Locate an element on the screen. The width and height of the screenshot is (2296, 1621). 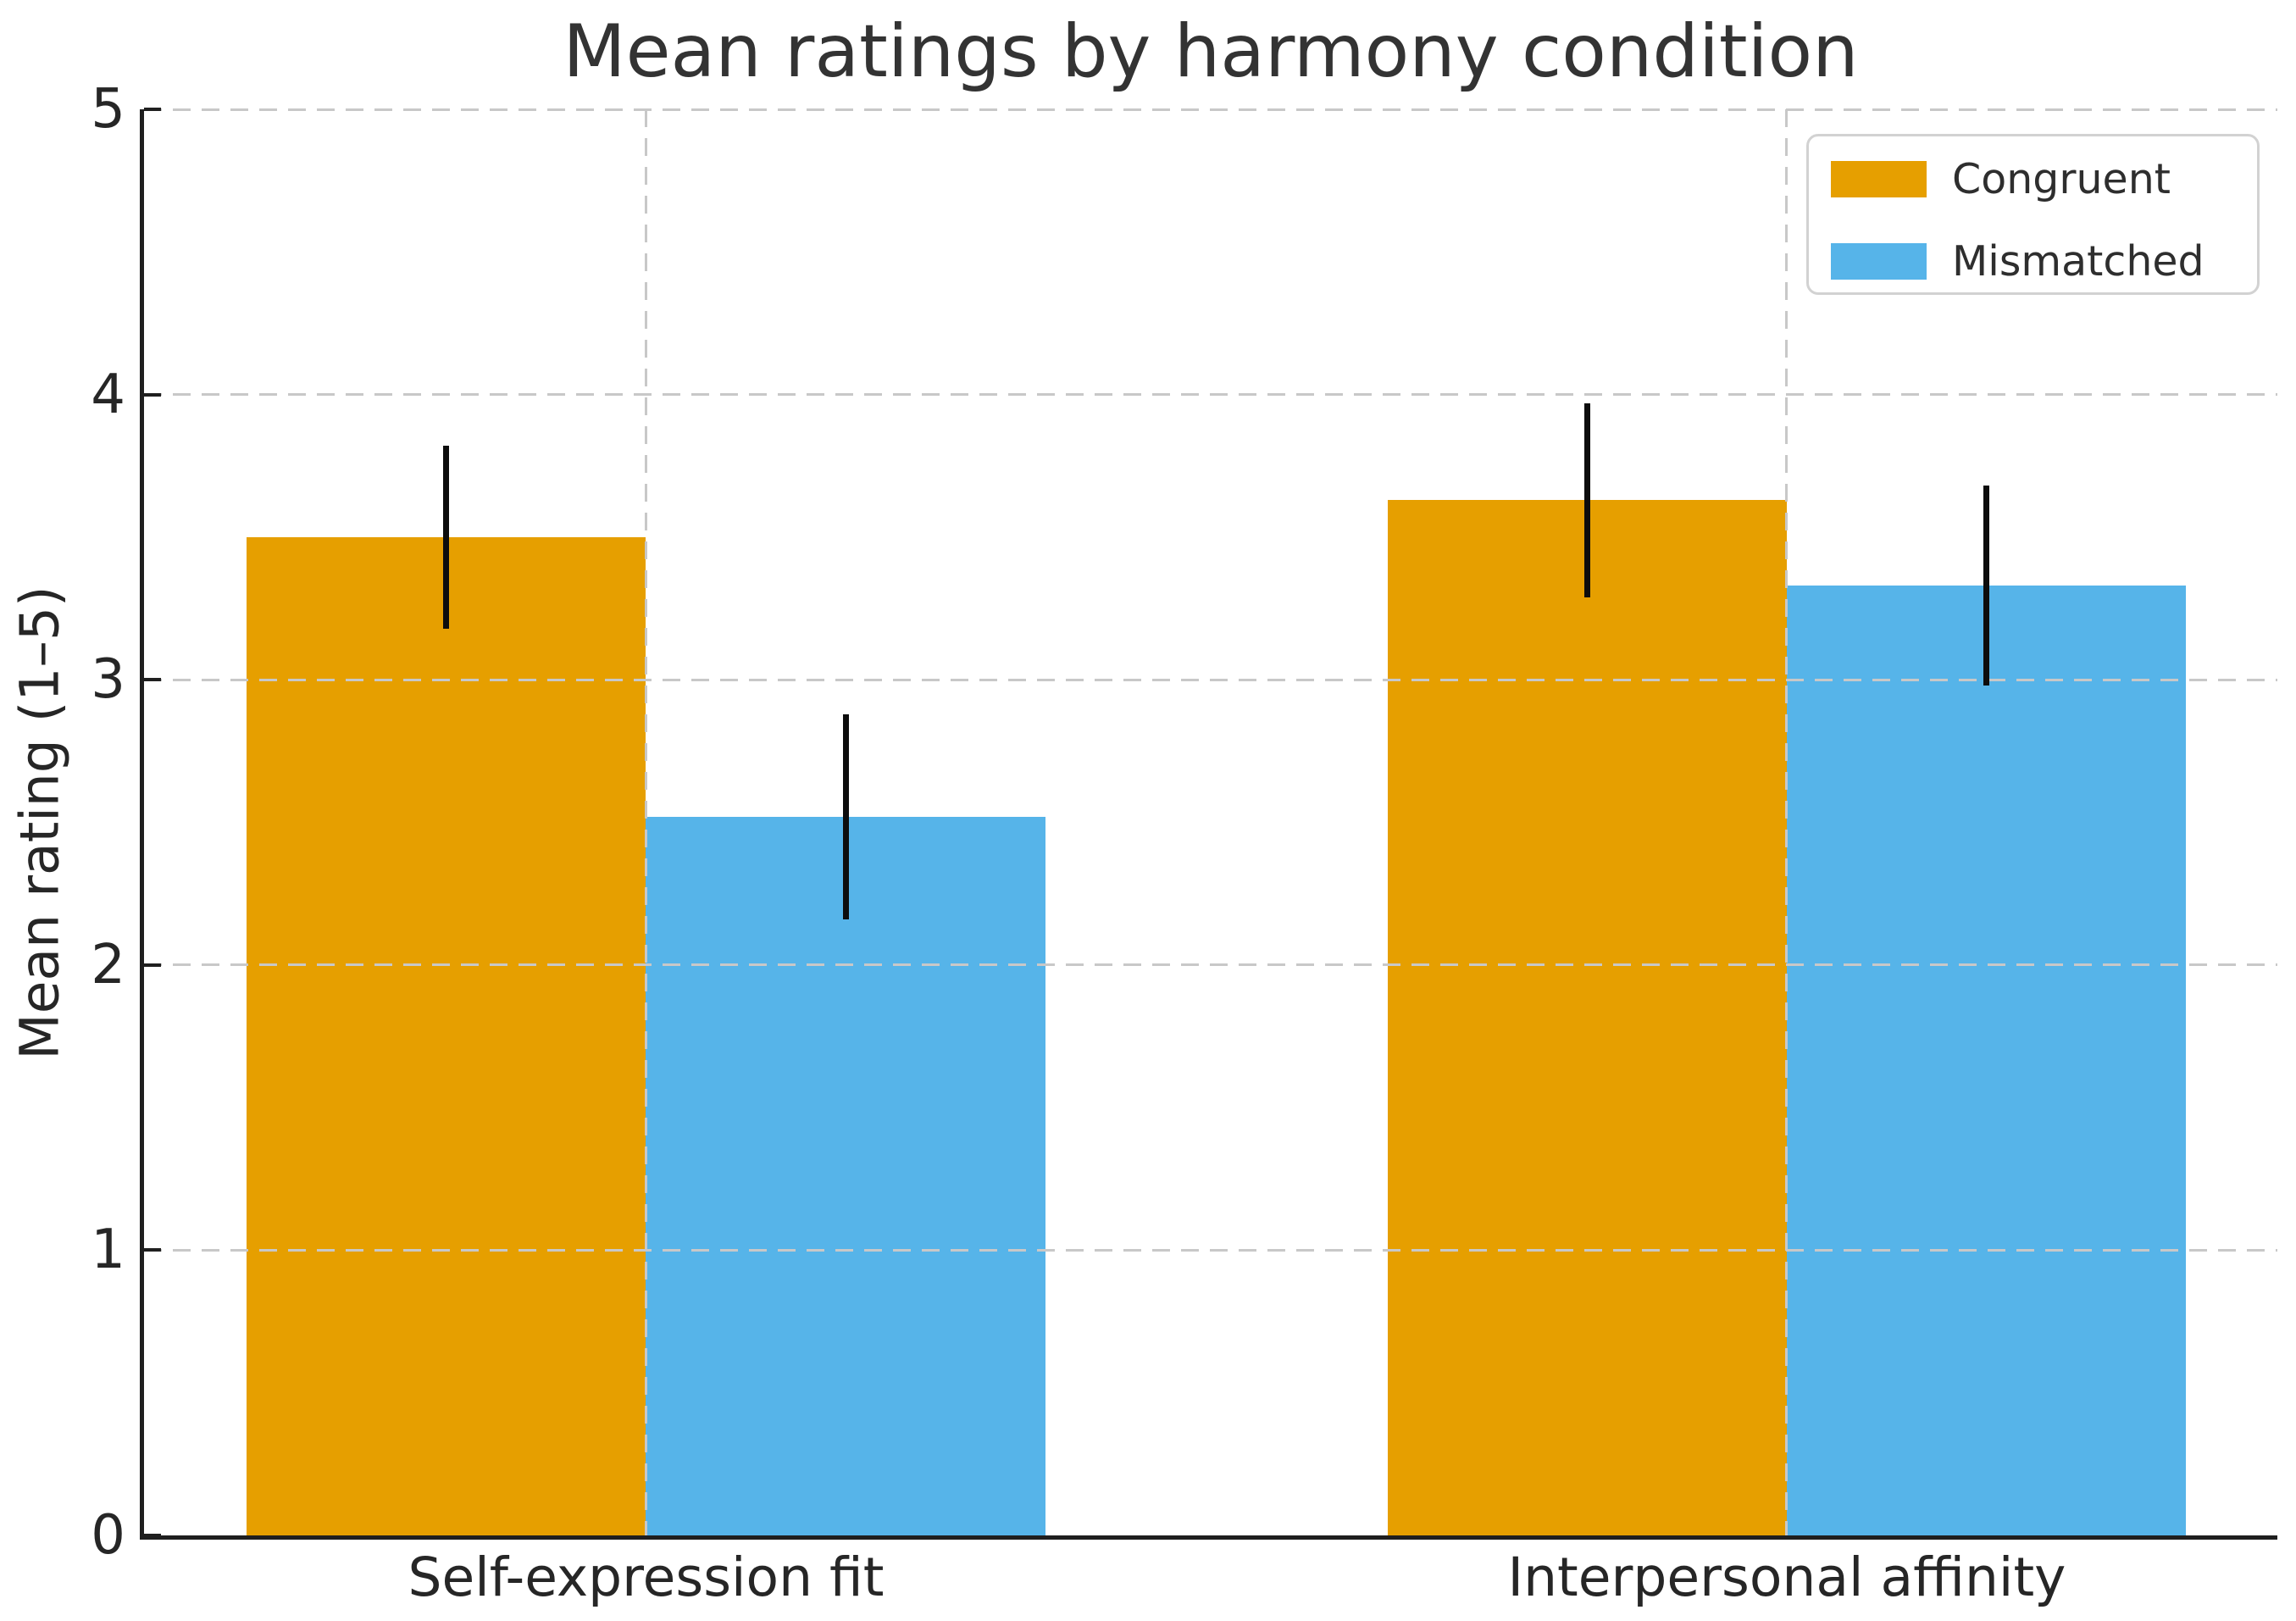
y-tick-label: 1 is located at coordinates (108, 1250).